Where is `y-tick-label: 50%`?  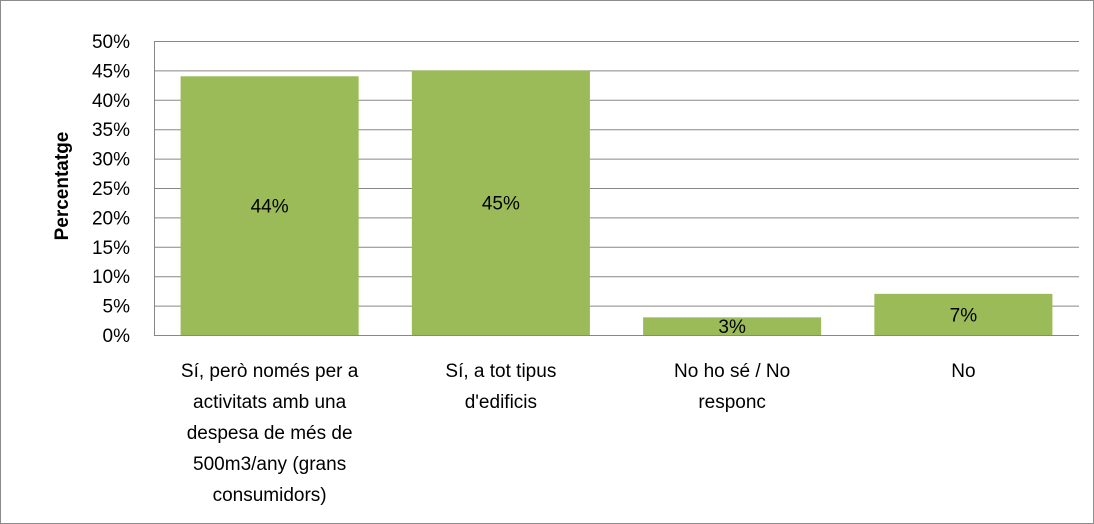 y-tick-label: 50% is located at coordinates (111, 42).